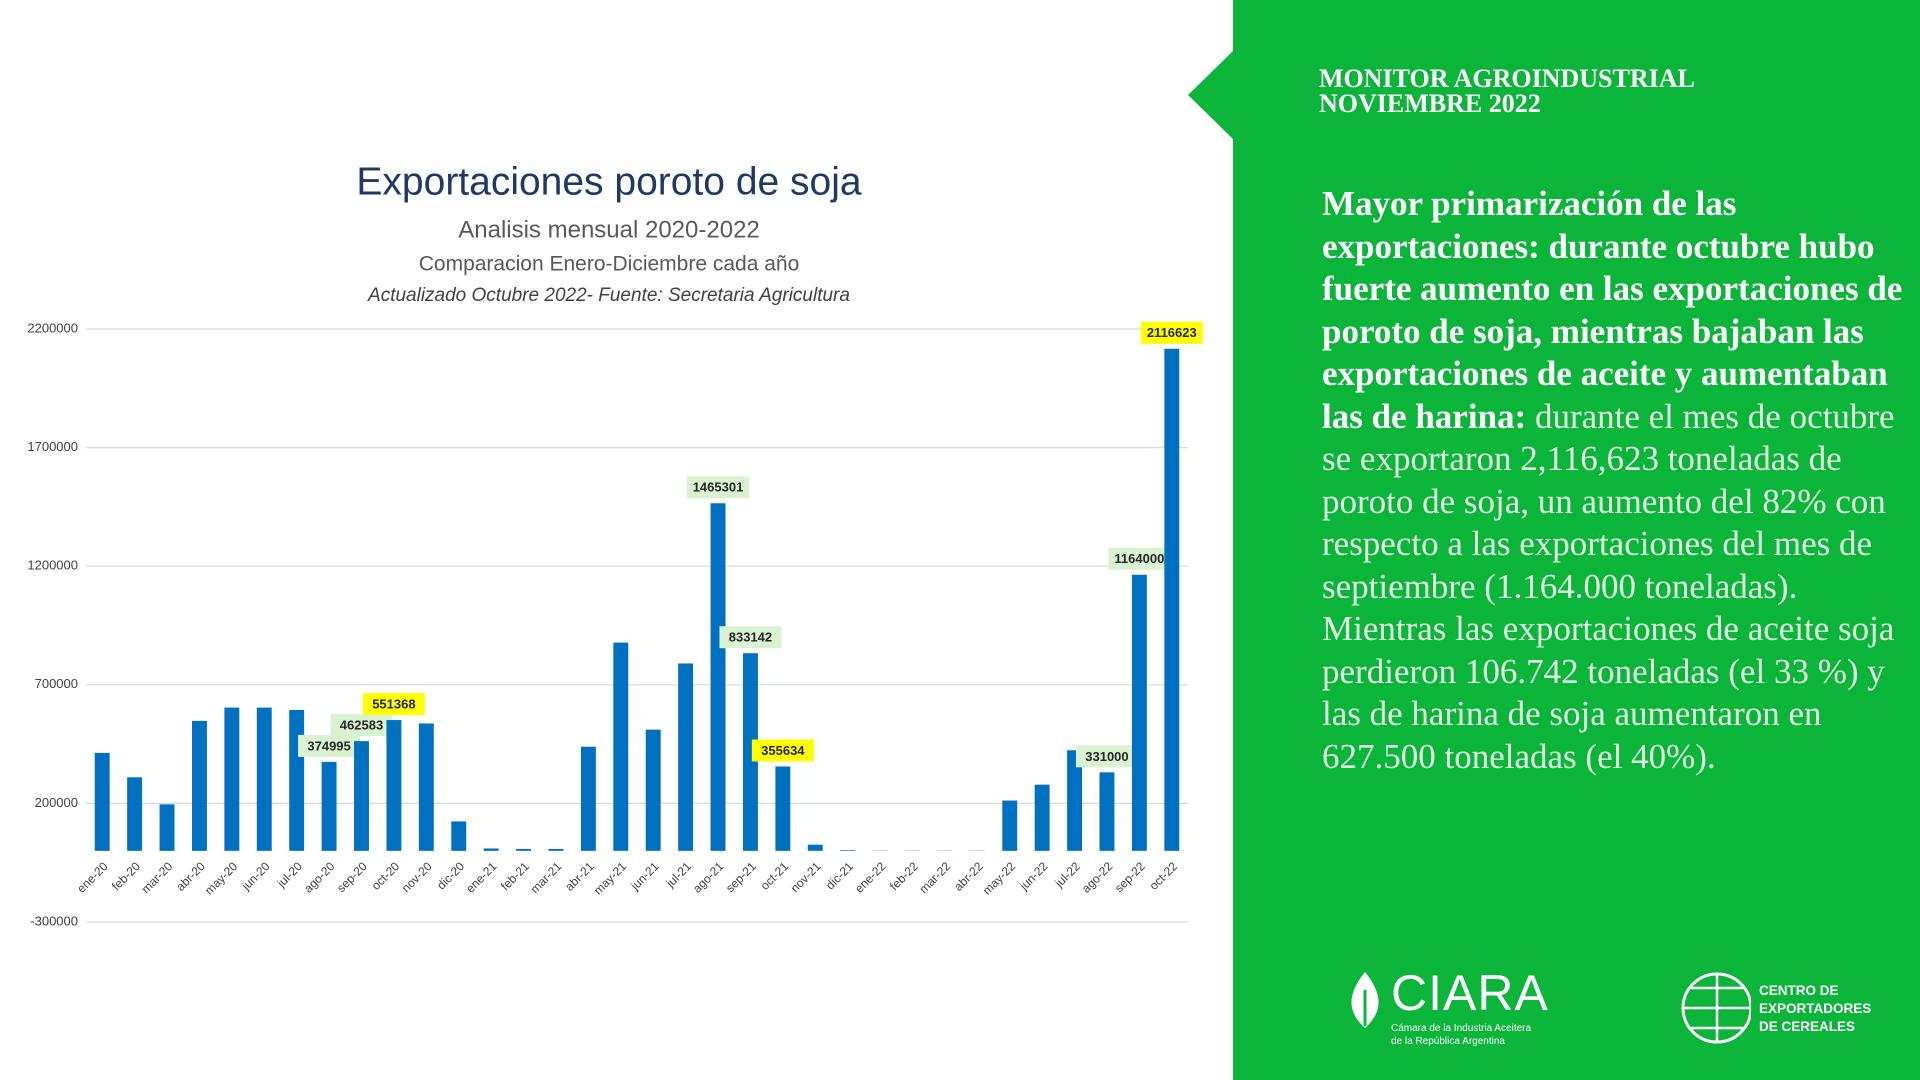 Image resolution: width=1920 pixels, height=1080 pixels. I want to click on data-label: 355634, so click(783, 750).